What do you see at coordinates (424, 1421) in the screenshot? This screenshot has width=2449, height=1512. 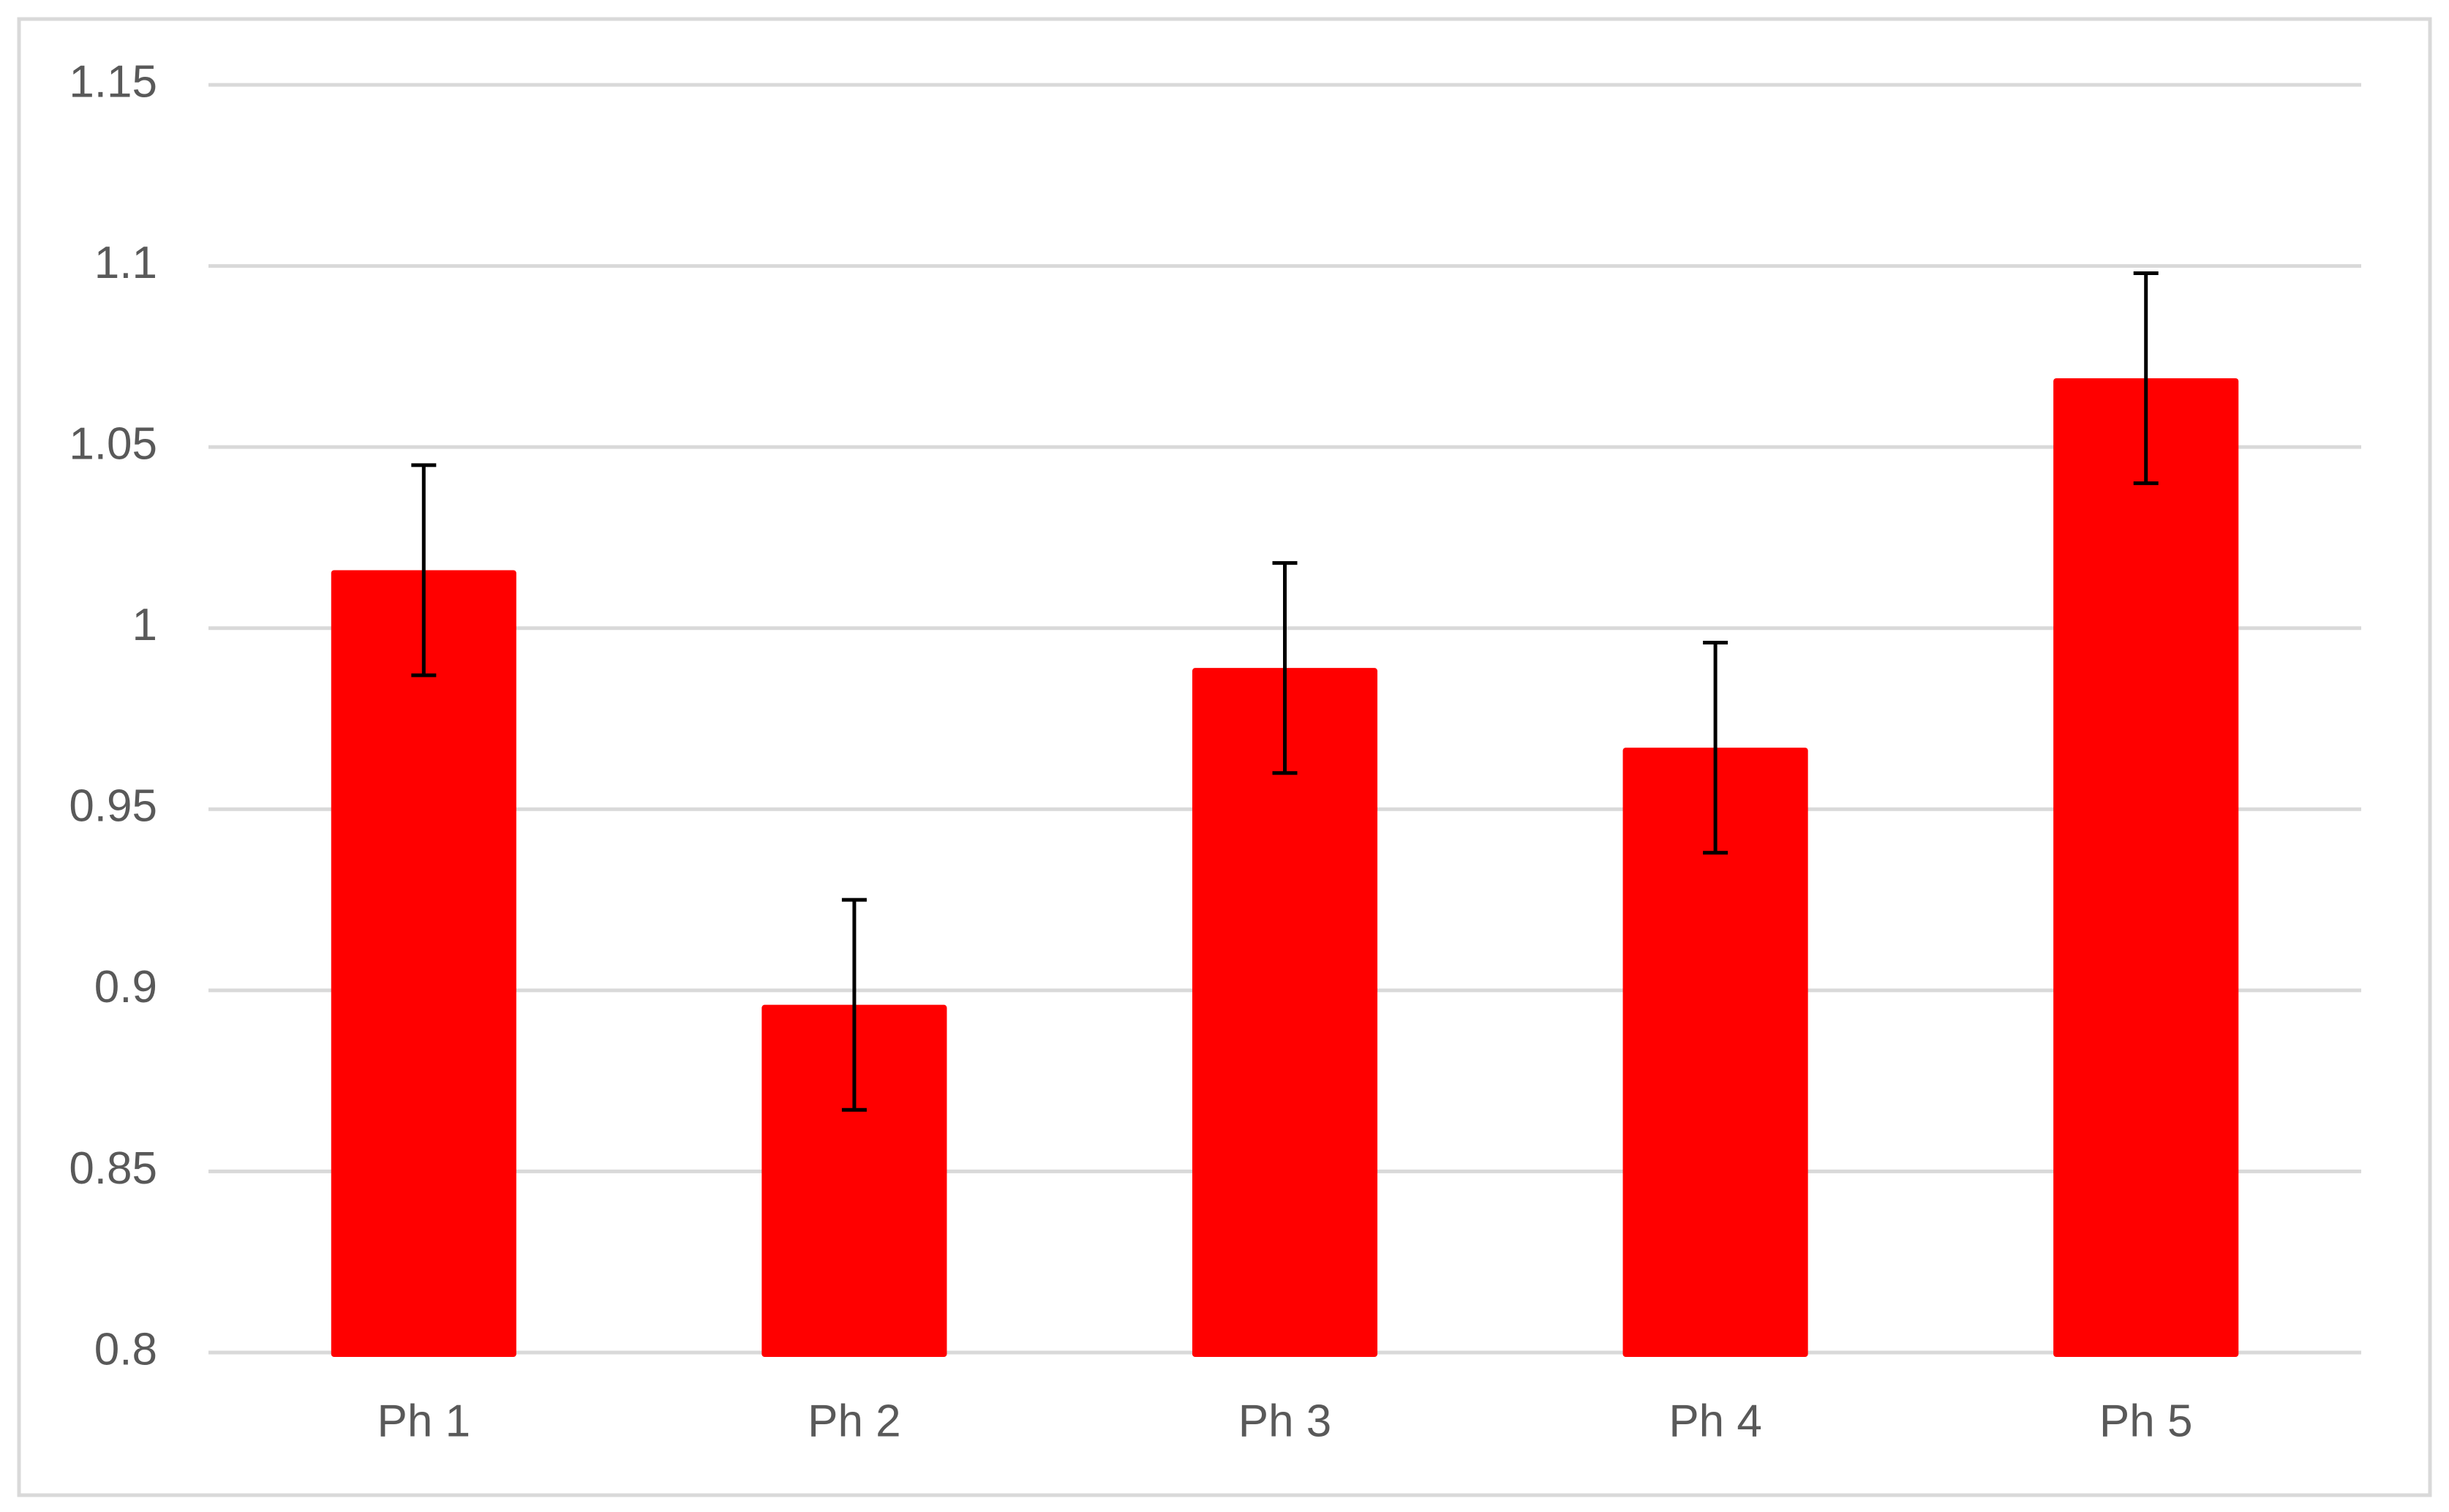 I see `x-tick-label: Ph 1` at bounding box center [424, 1421].